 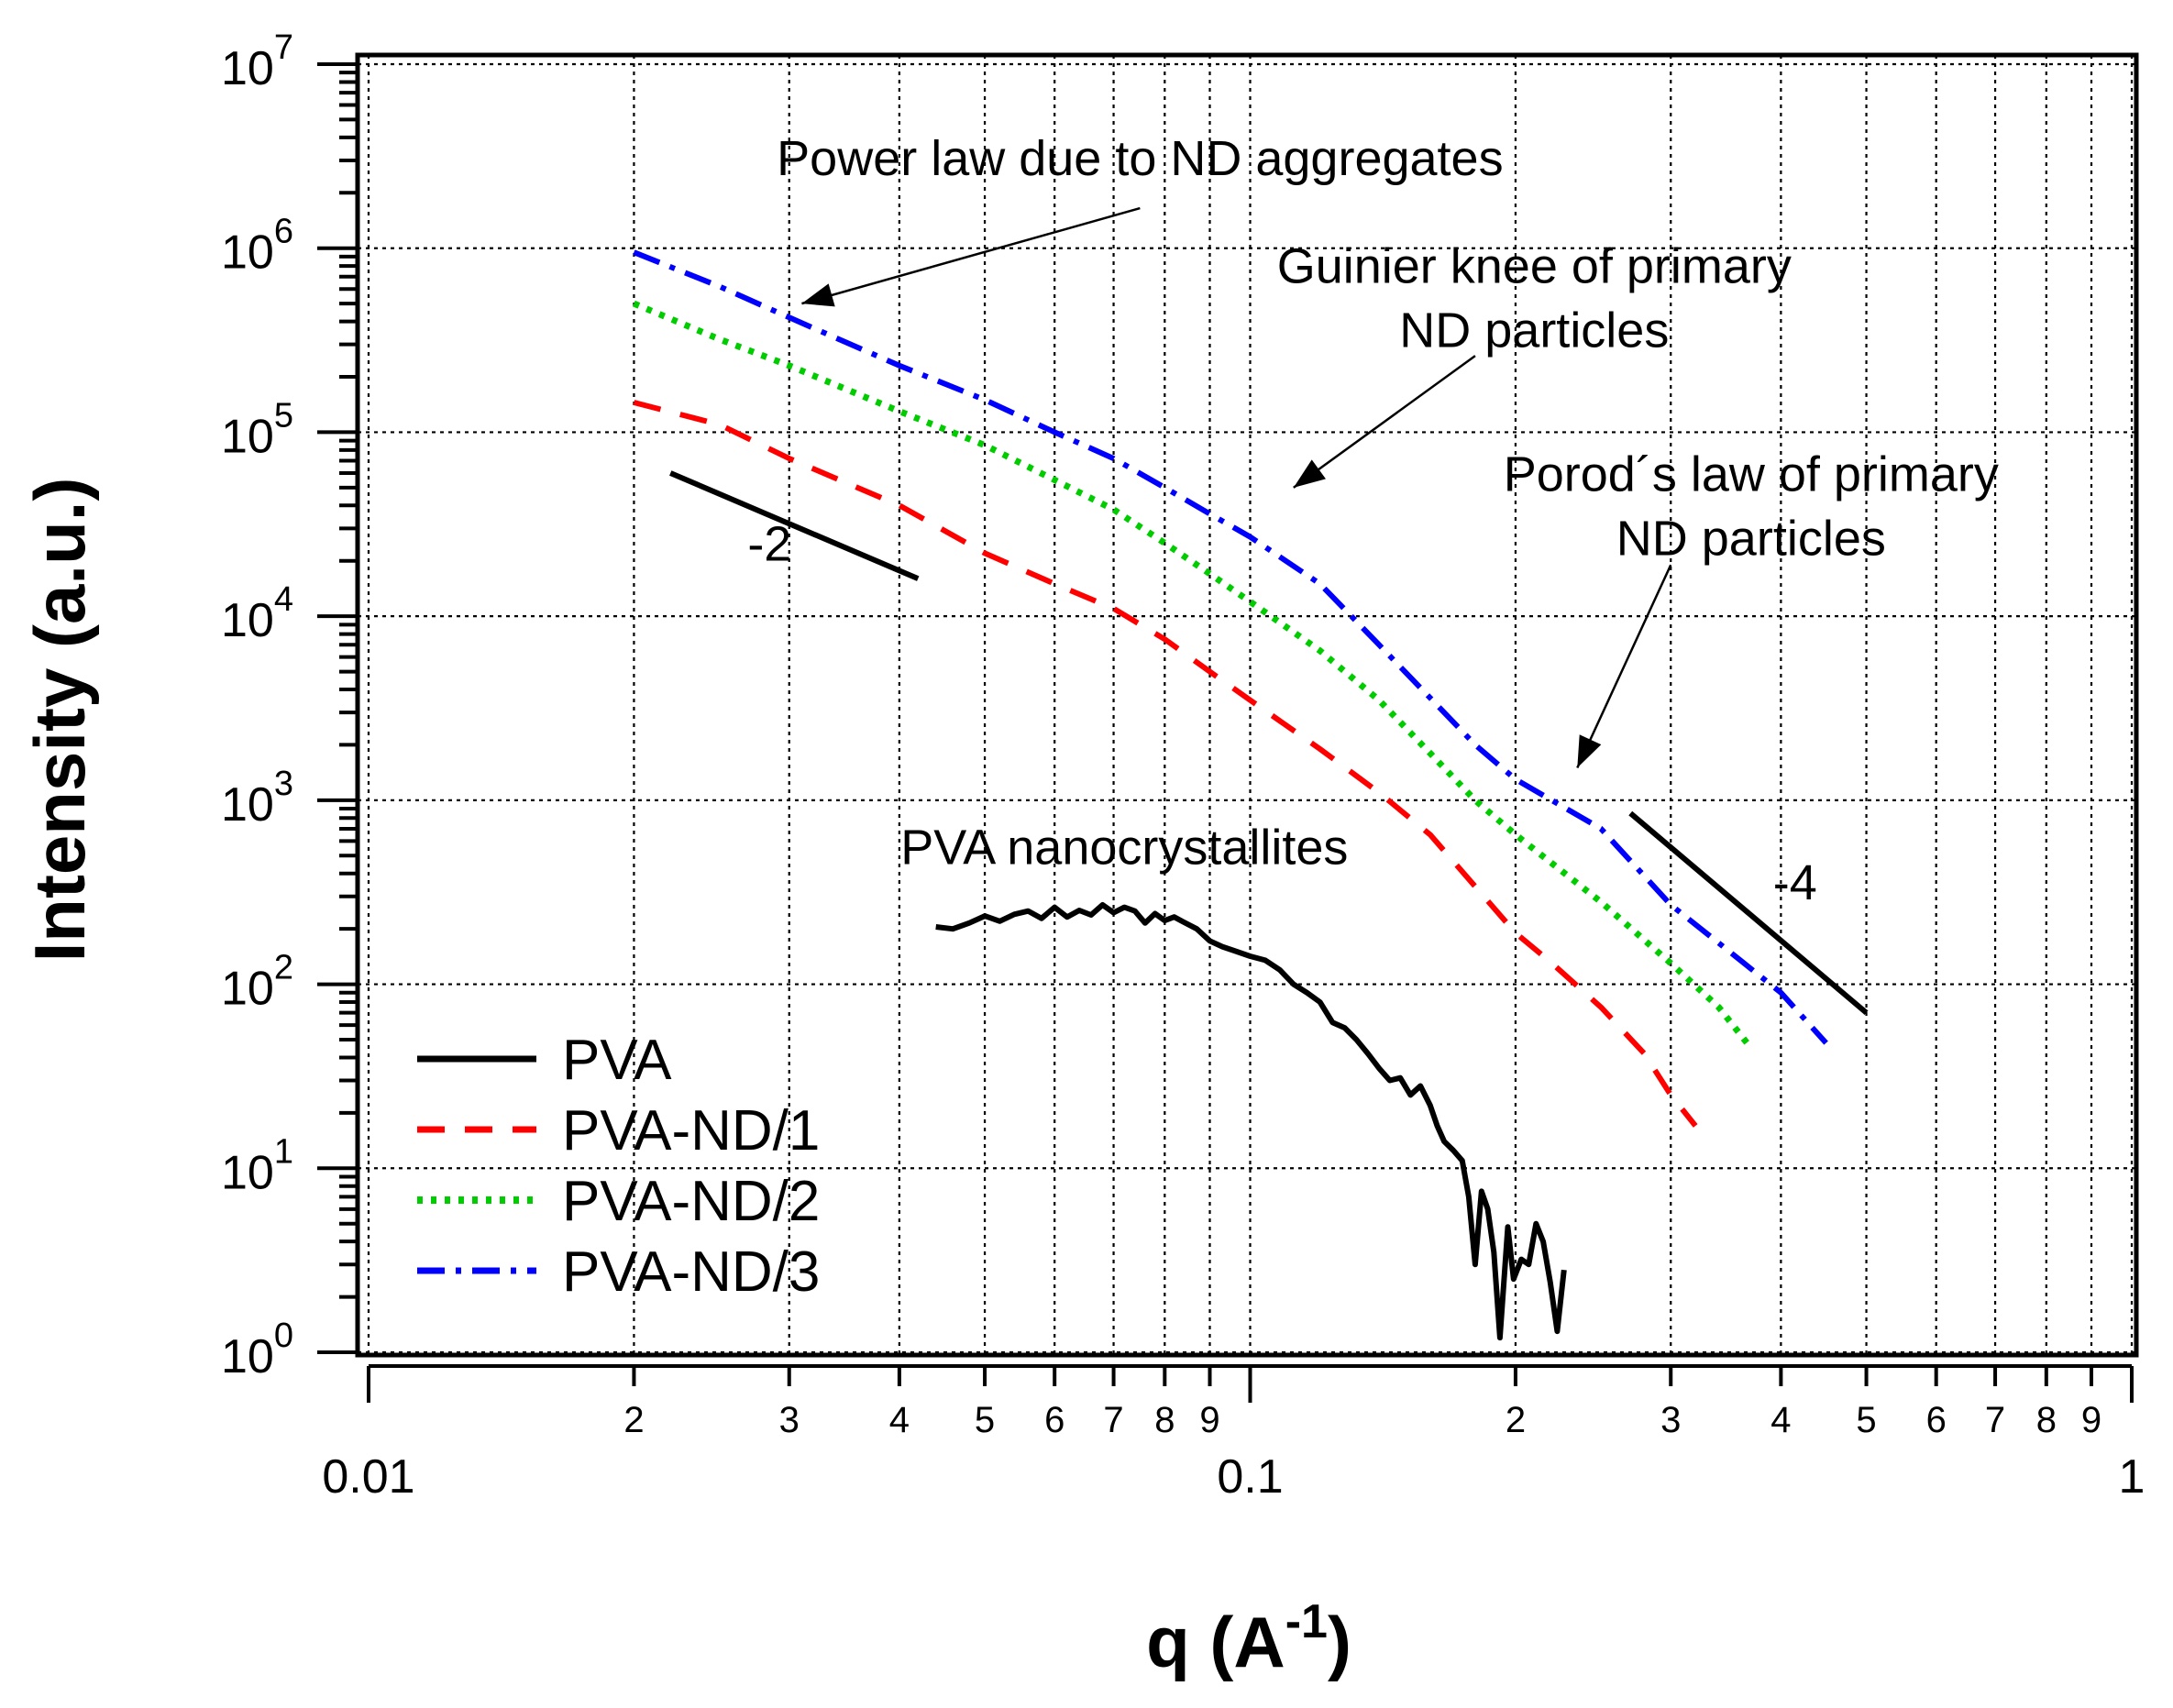 I want to click on legend-label: PVA-ND/1, so click(x=691, y=1131).